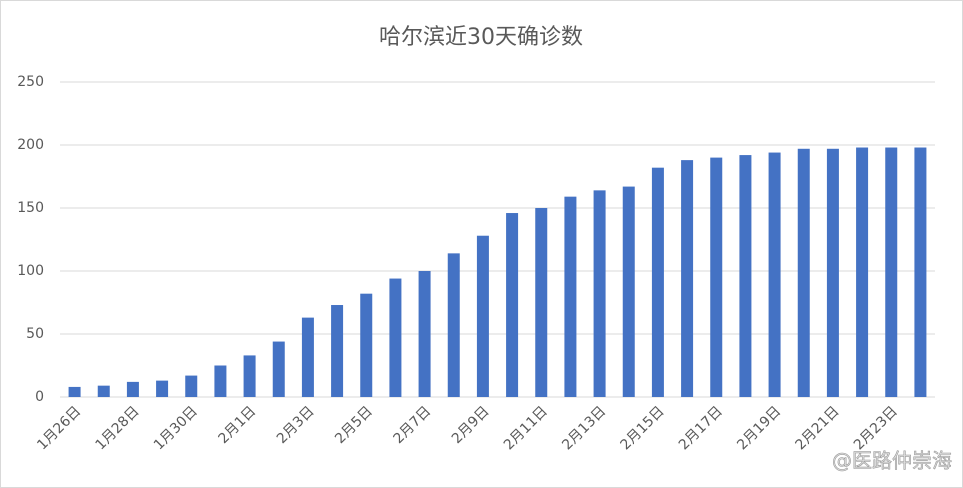 This screenshot has width=963, height=488. What do you see at coordinates (30, 271) in the screenshot?
I see `y-tick-label: 100` at bounding box center [30, 271].